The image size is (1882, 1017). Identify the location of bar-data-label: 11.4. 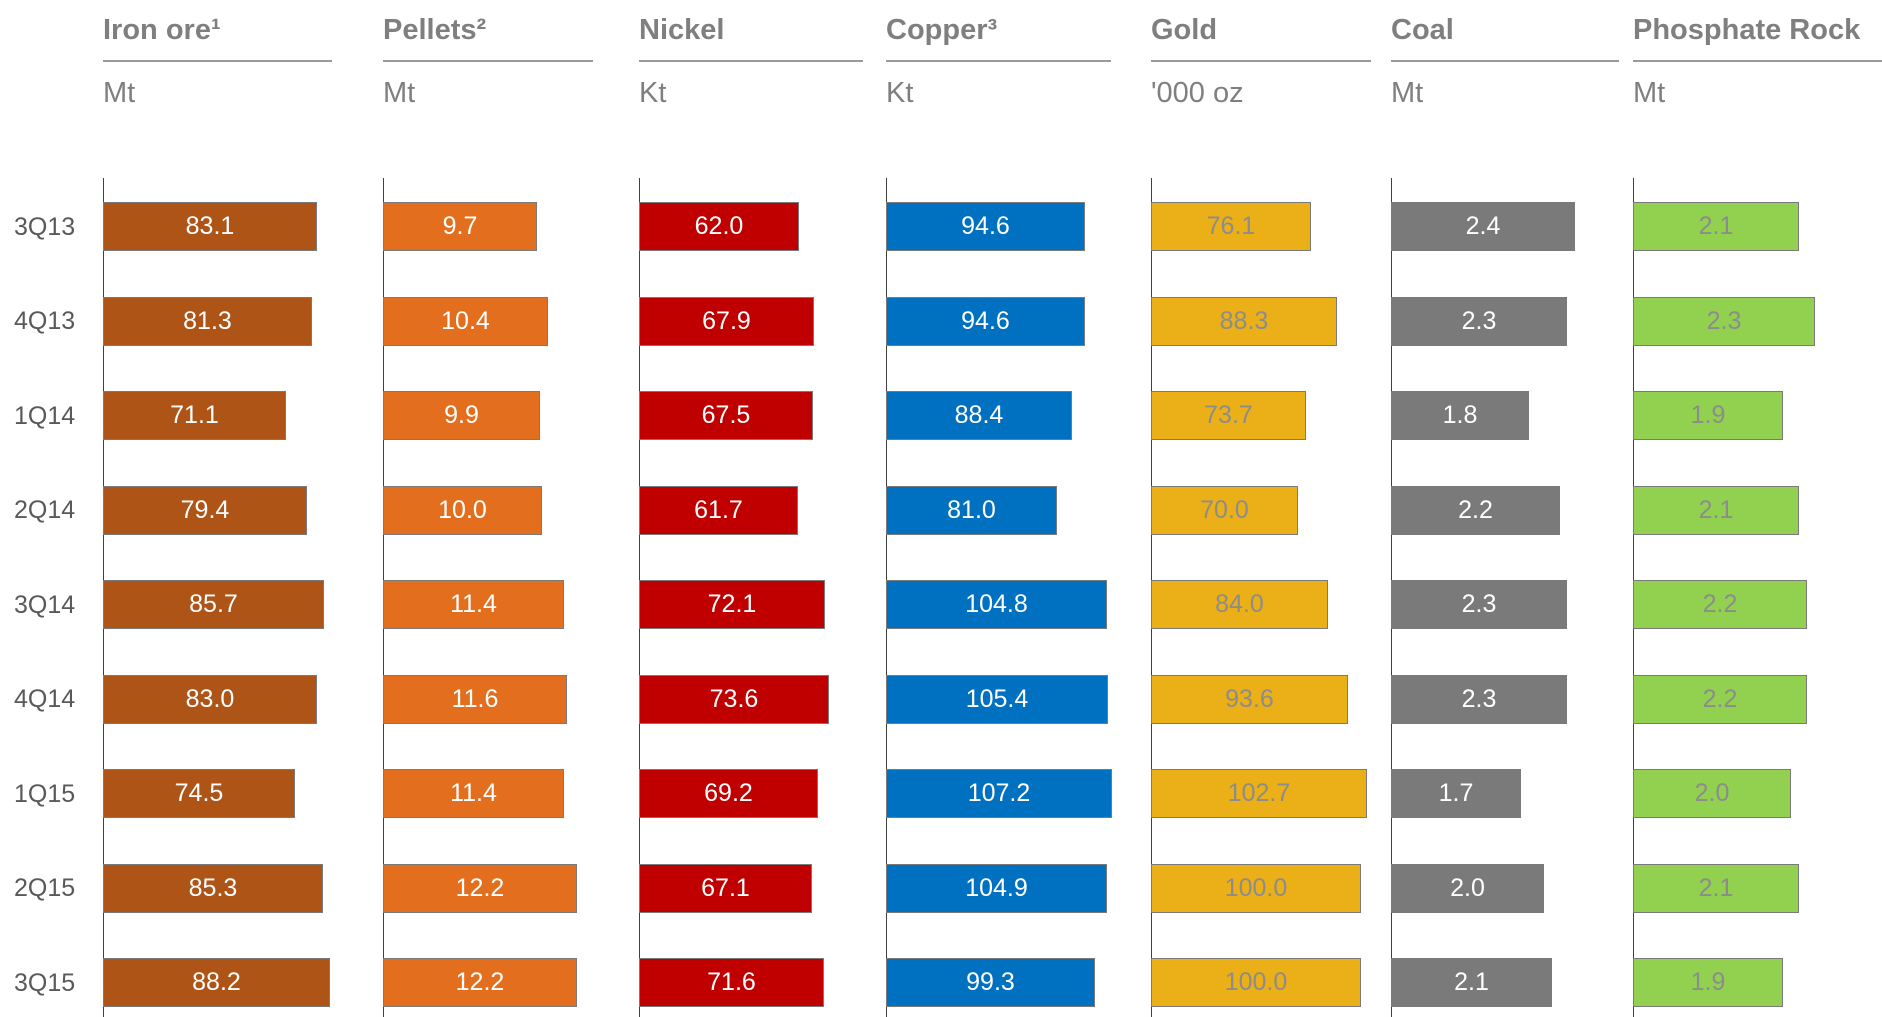
(473, 604).